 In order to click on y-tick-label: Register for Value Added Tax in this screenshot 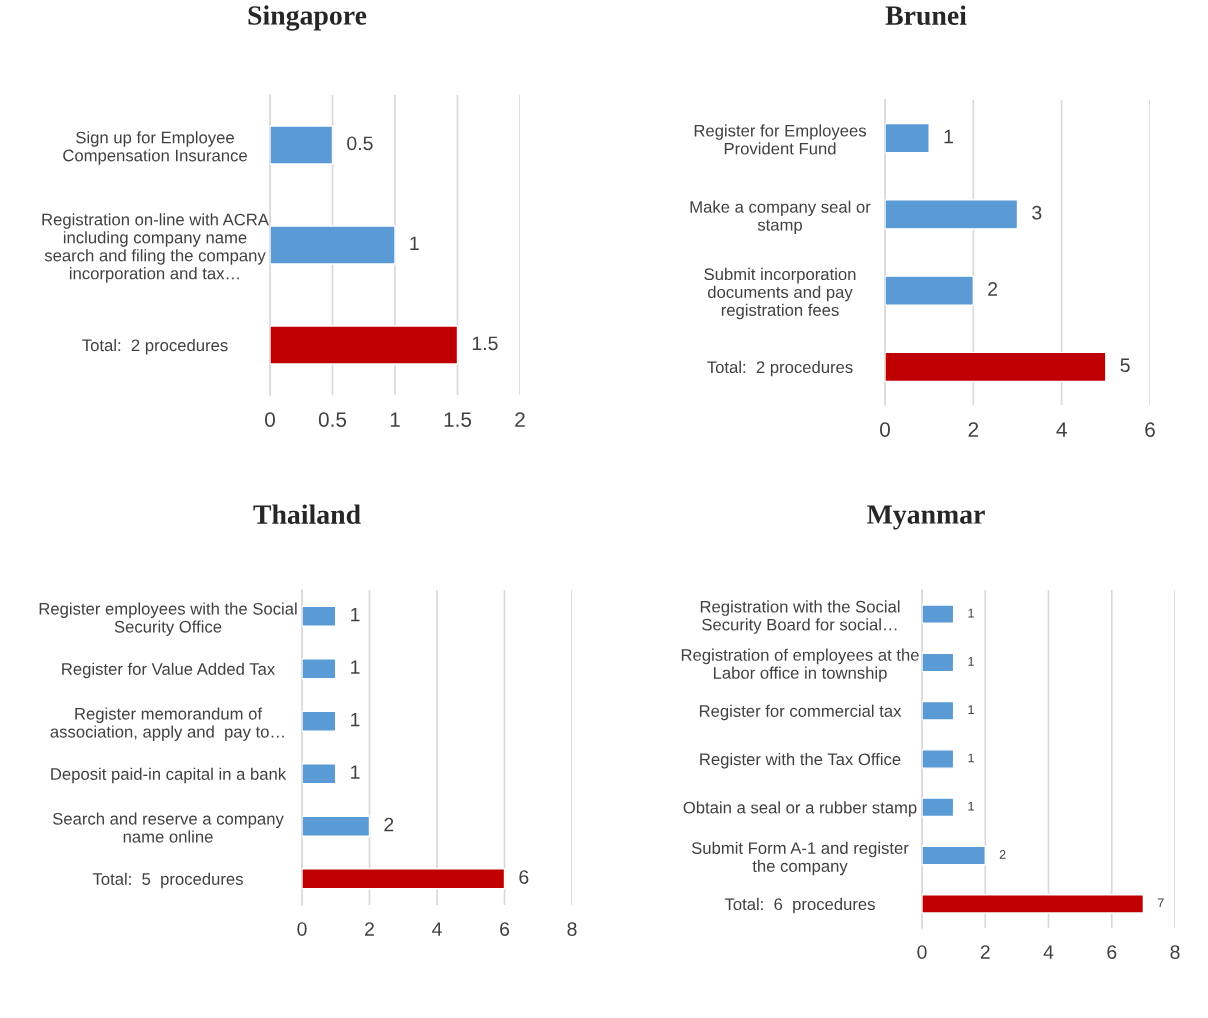, I will do `click(168, 670)`.